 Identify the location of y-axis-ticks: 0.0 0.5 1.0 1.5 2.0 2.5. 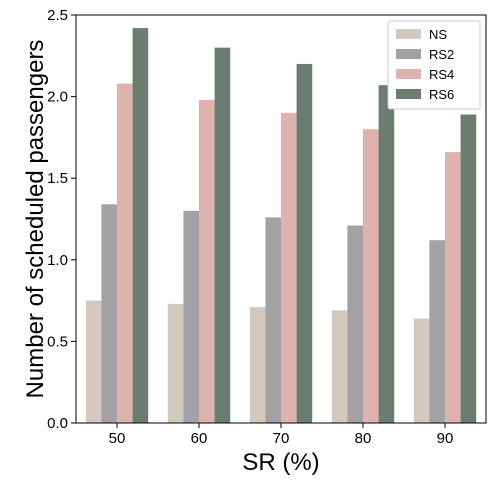
(61, 219).